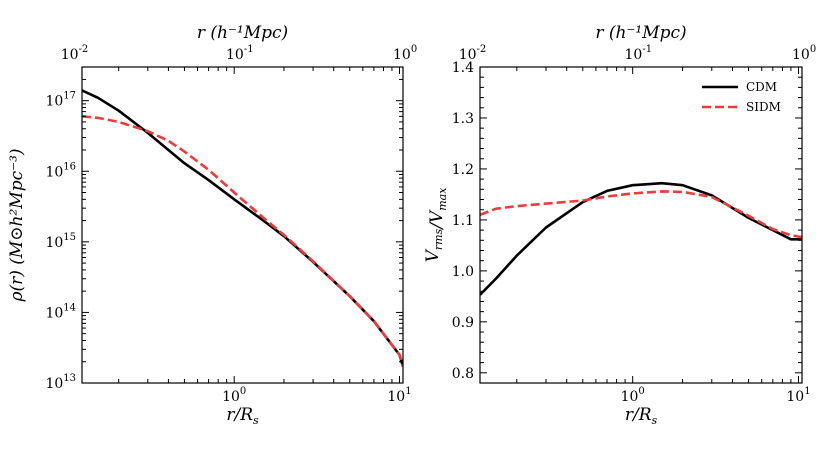 The image size is (830, 450). I want to click on y-tick-label: 1.0, so click(463, 272).